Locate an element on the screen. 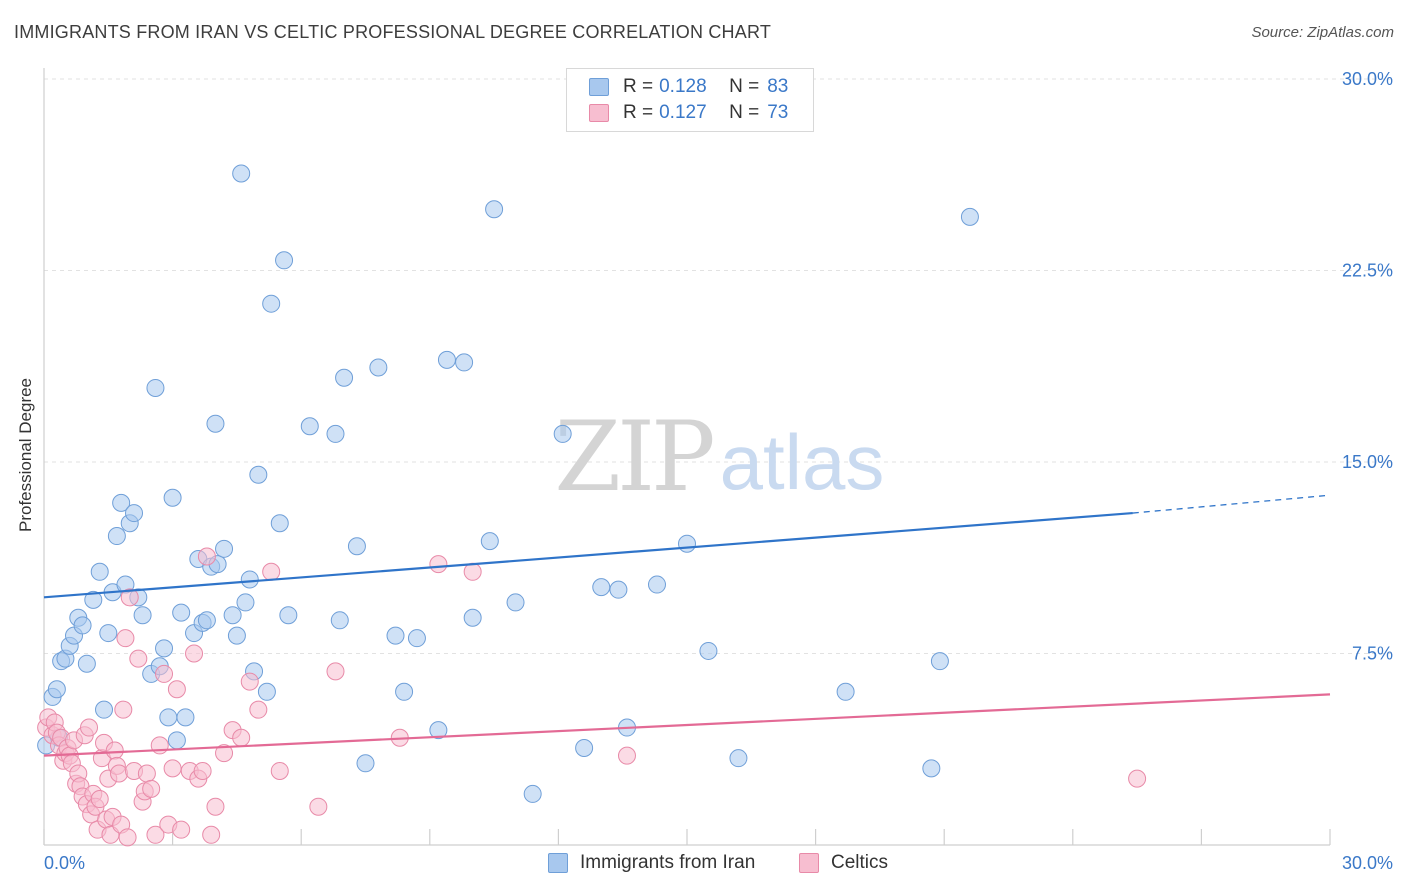 This screenshot has height=892, width=1406. y-tick-label: 30.0% is located at coordinates (1367, 79).